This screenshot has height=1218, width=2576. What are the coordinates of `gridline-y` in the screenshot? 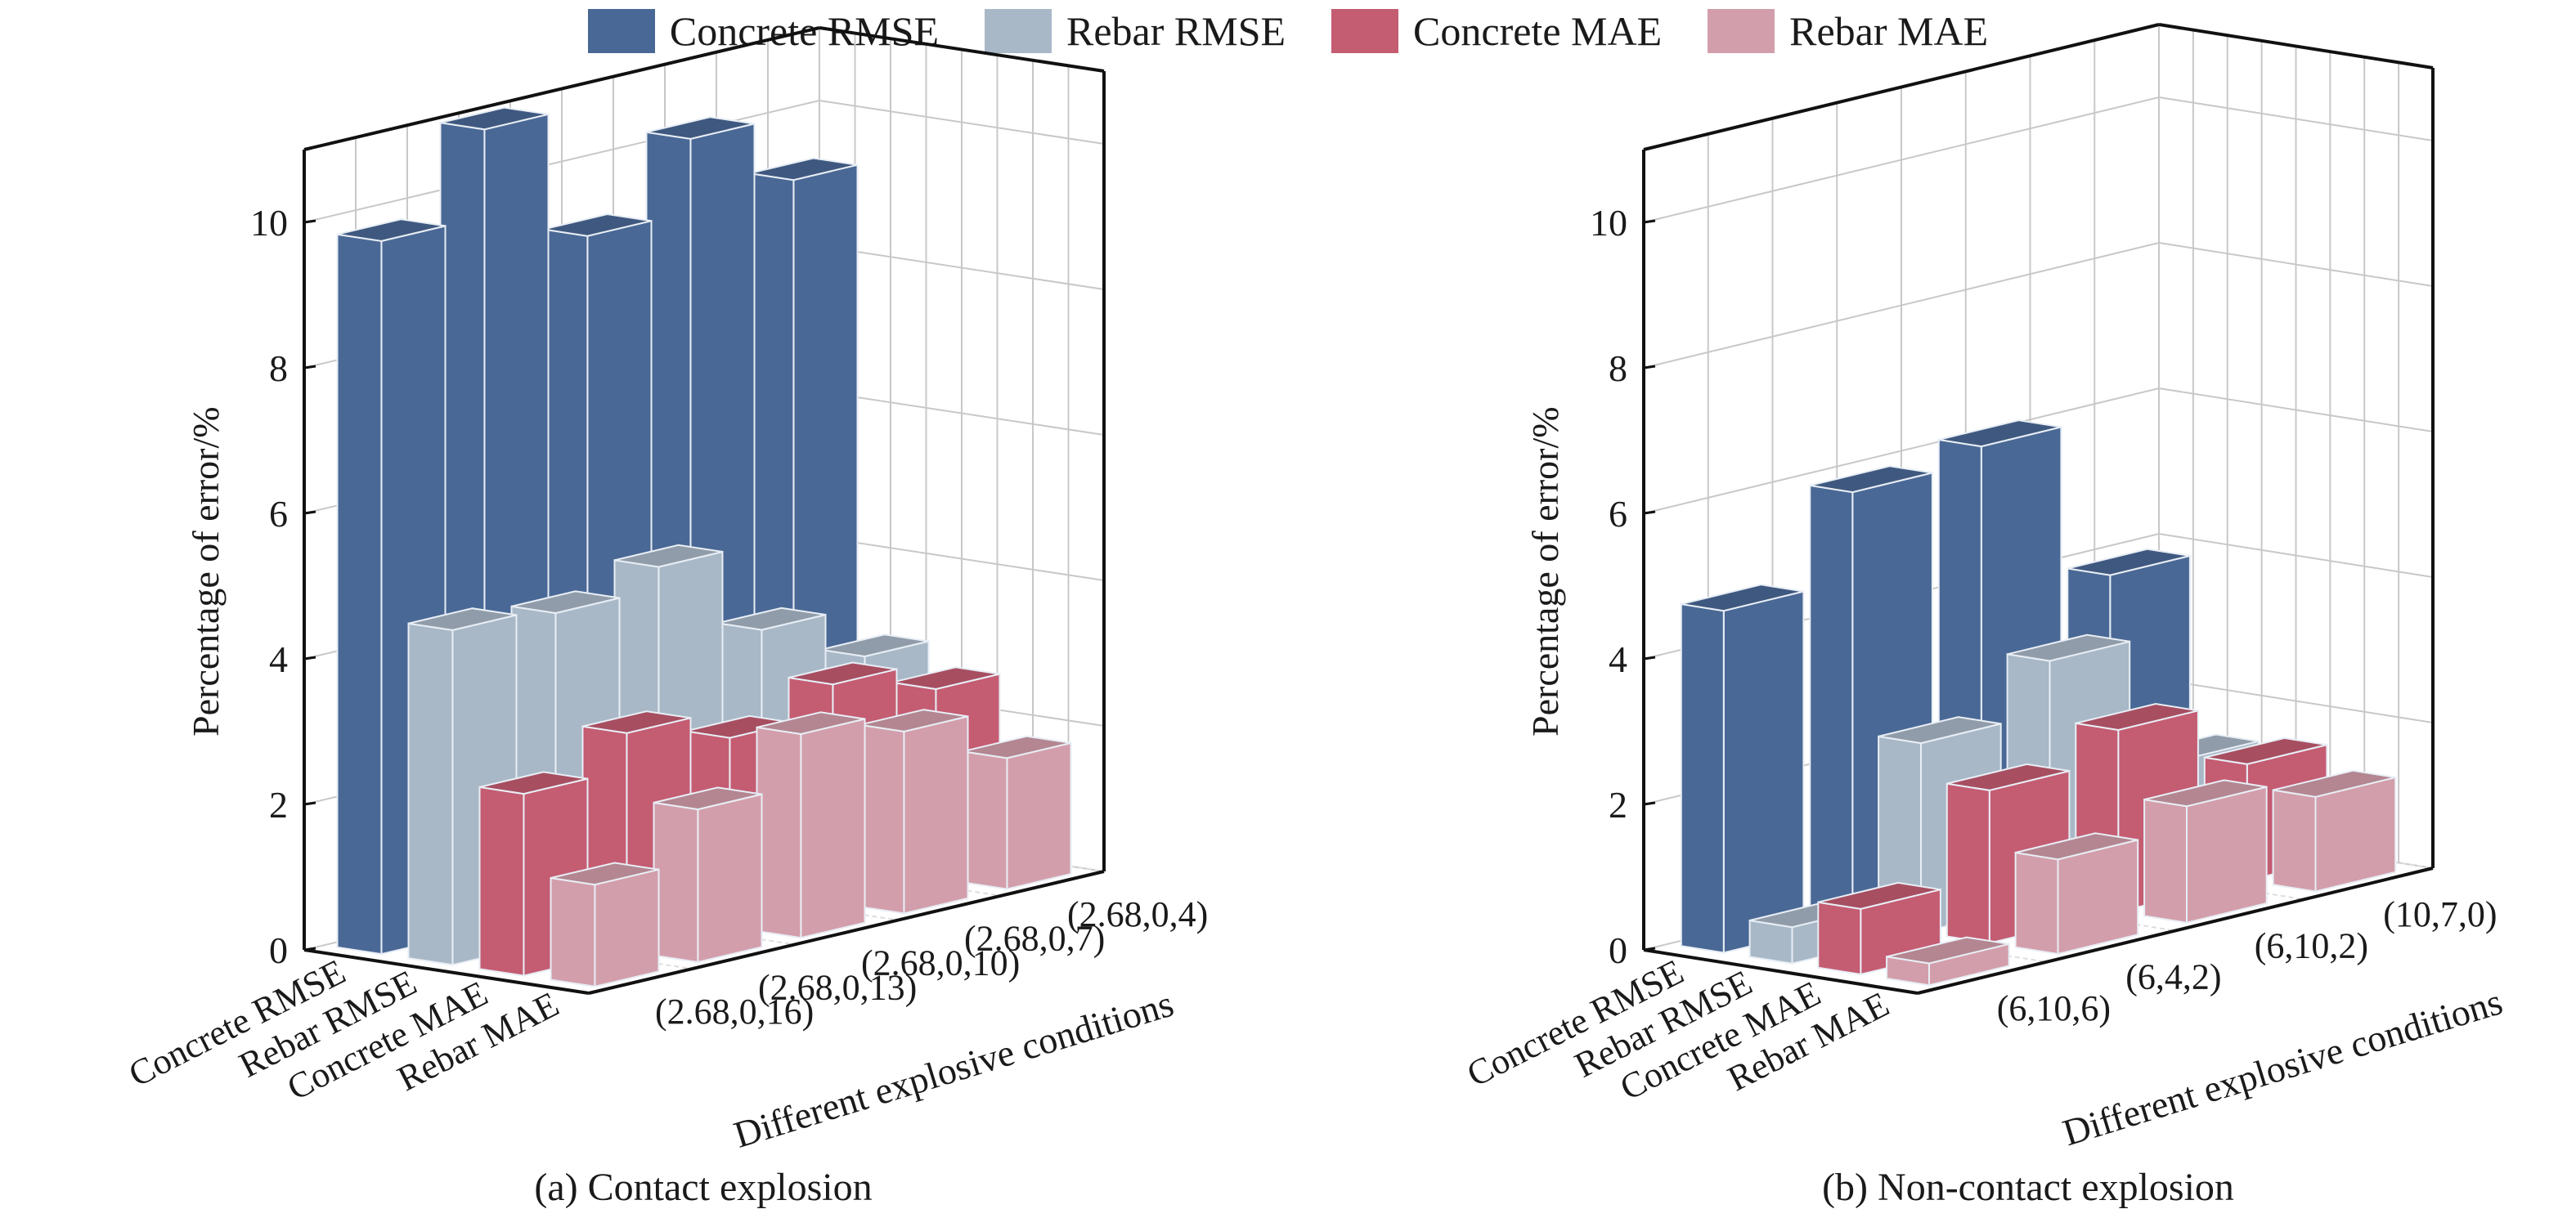 It's located at (2038, 159).